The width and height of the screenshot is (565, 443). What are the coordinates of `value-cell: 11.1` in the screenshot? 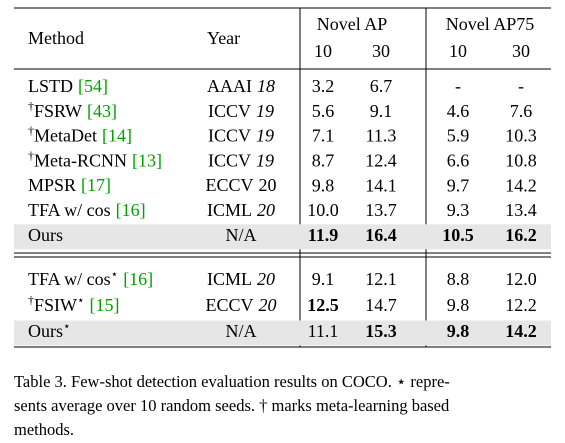 It's located at (323, 331).